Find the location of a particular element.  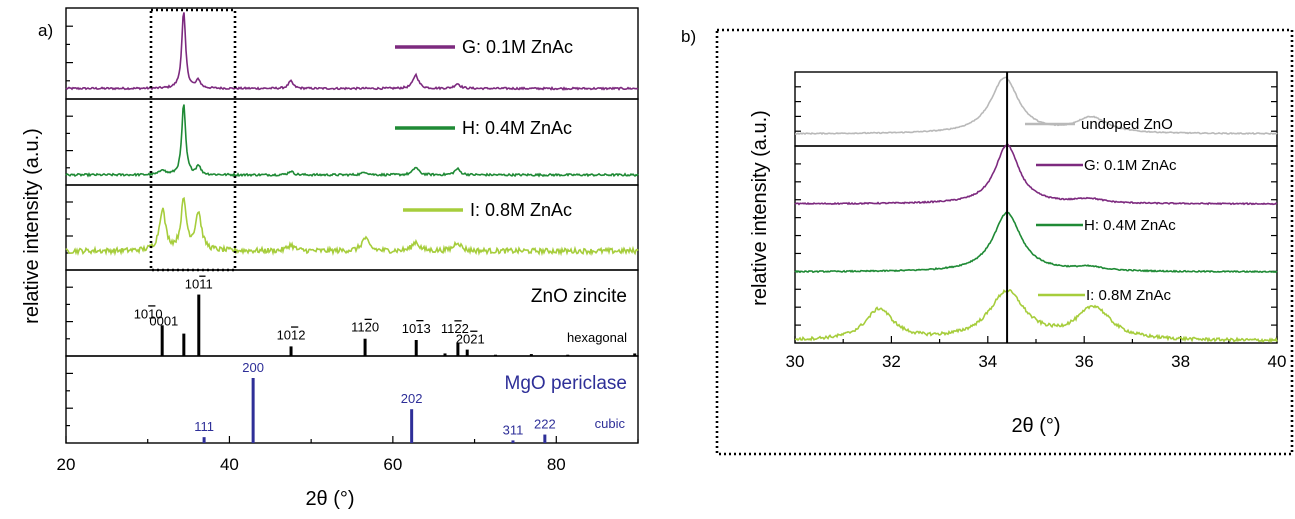

series-line-H is located at coordinates (352, 141).